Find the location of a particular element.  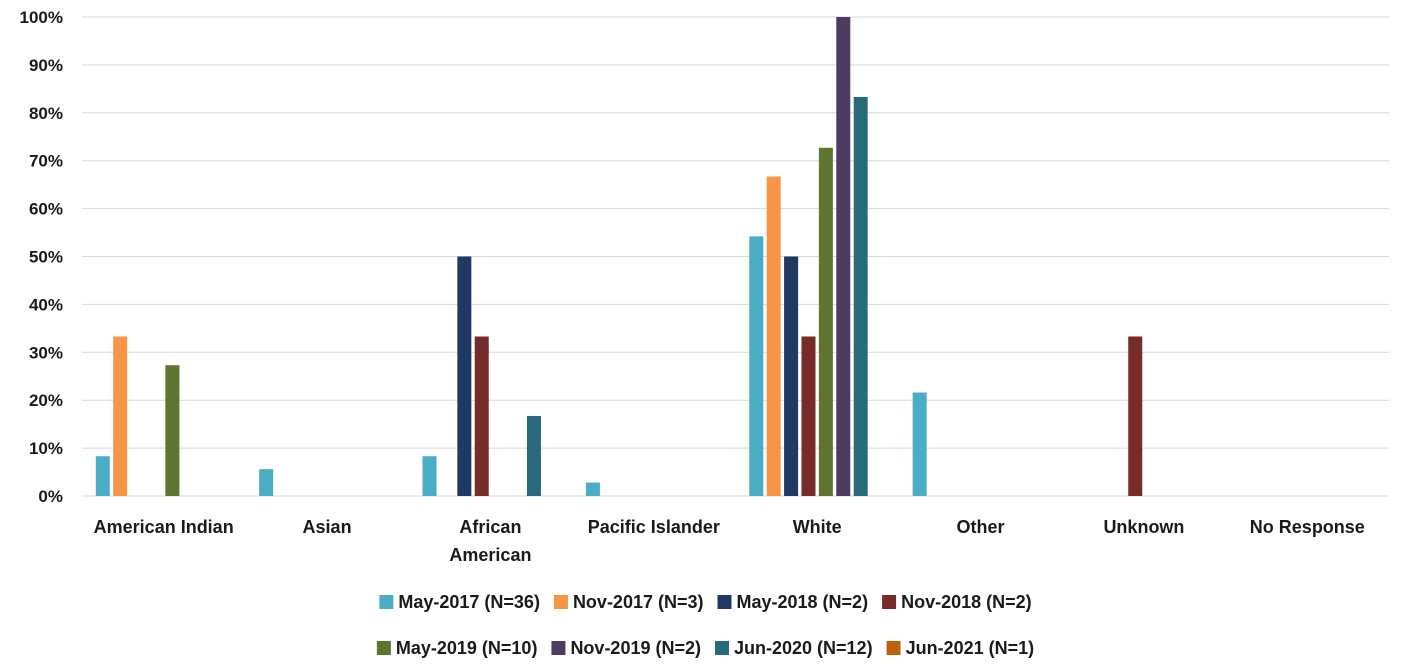

y-axis-ticks: 0% 10% 20% 30% 40% 50% 60% 70% 80% 90% 100% is located at coordinates (41, 257).